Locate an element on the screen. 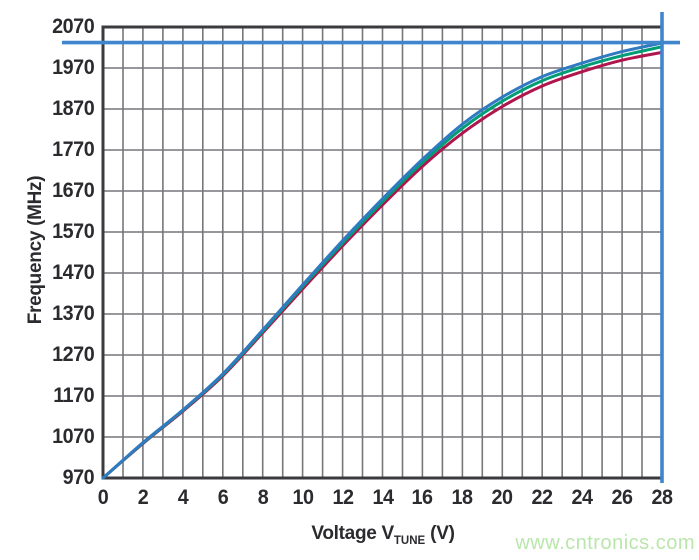 This screenshot has width=699, height=560. y-tick-label: 970 is located at coordinates (78, 477).